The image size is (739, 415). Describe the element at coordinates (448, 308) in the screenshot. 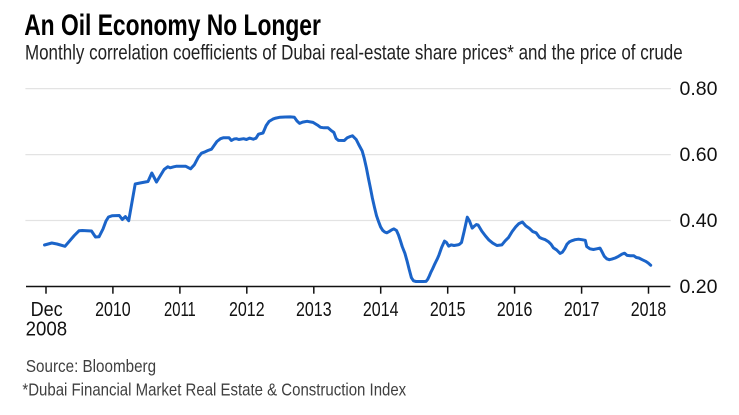

I see `svg-text: 2015` at that location.